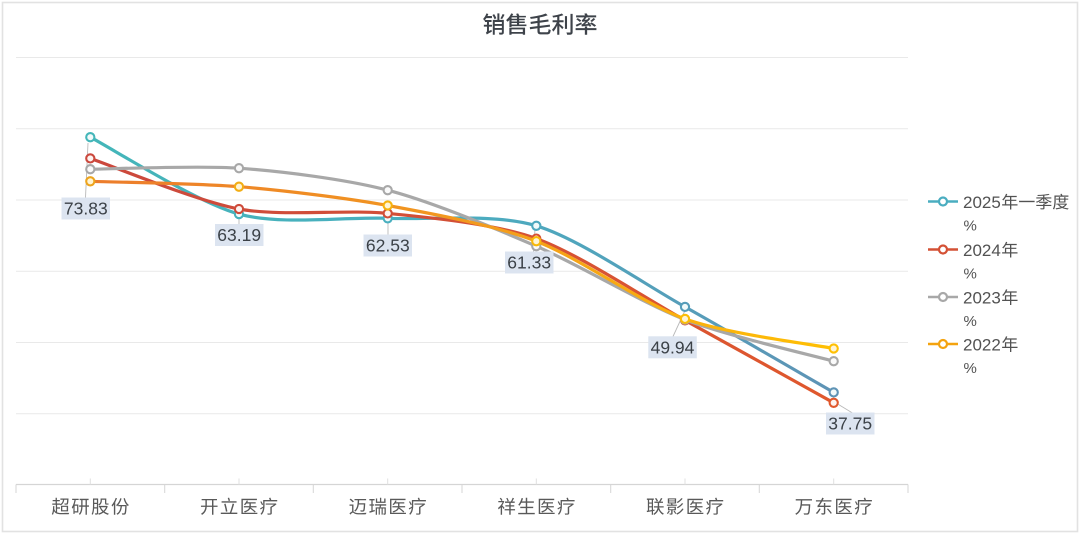 This screenshot has width=1080, height=540. Describe the element at coordinates (529, 263) in the screenshot. I see `svg-text: 61.33` at that location.